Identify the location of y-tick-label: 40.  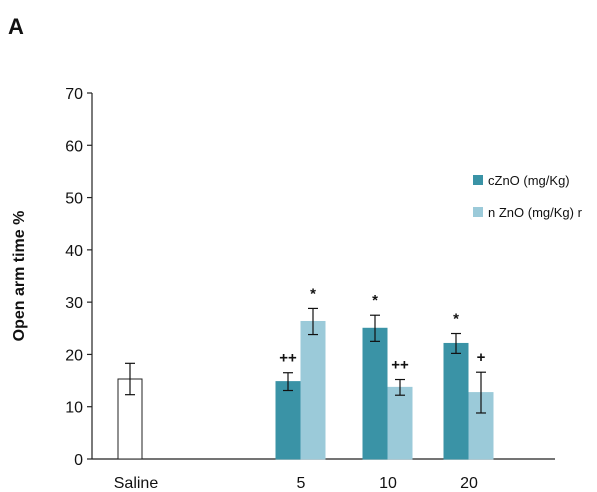
(74, 251).